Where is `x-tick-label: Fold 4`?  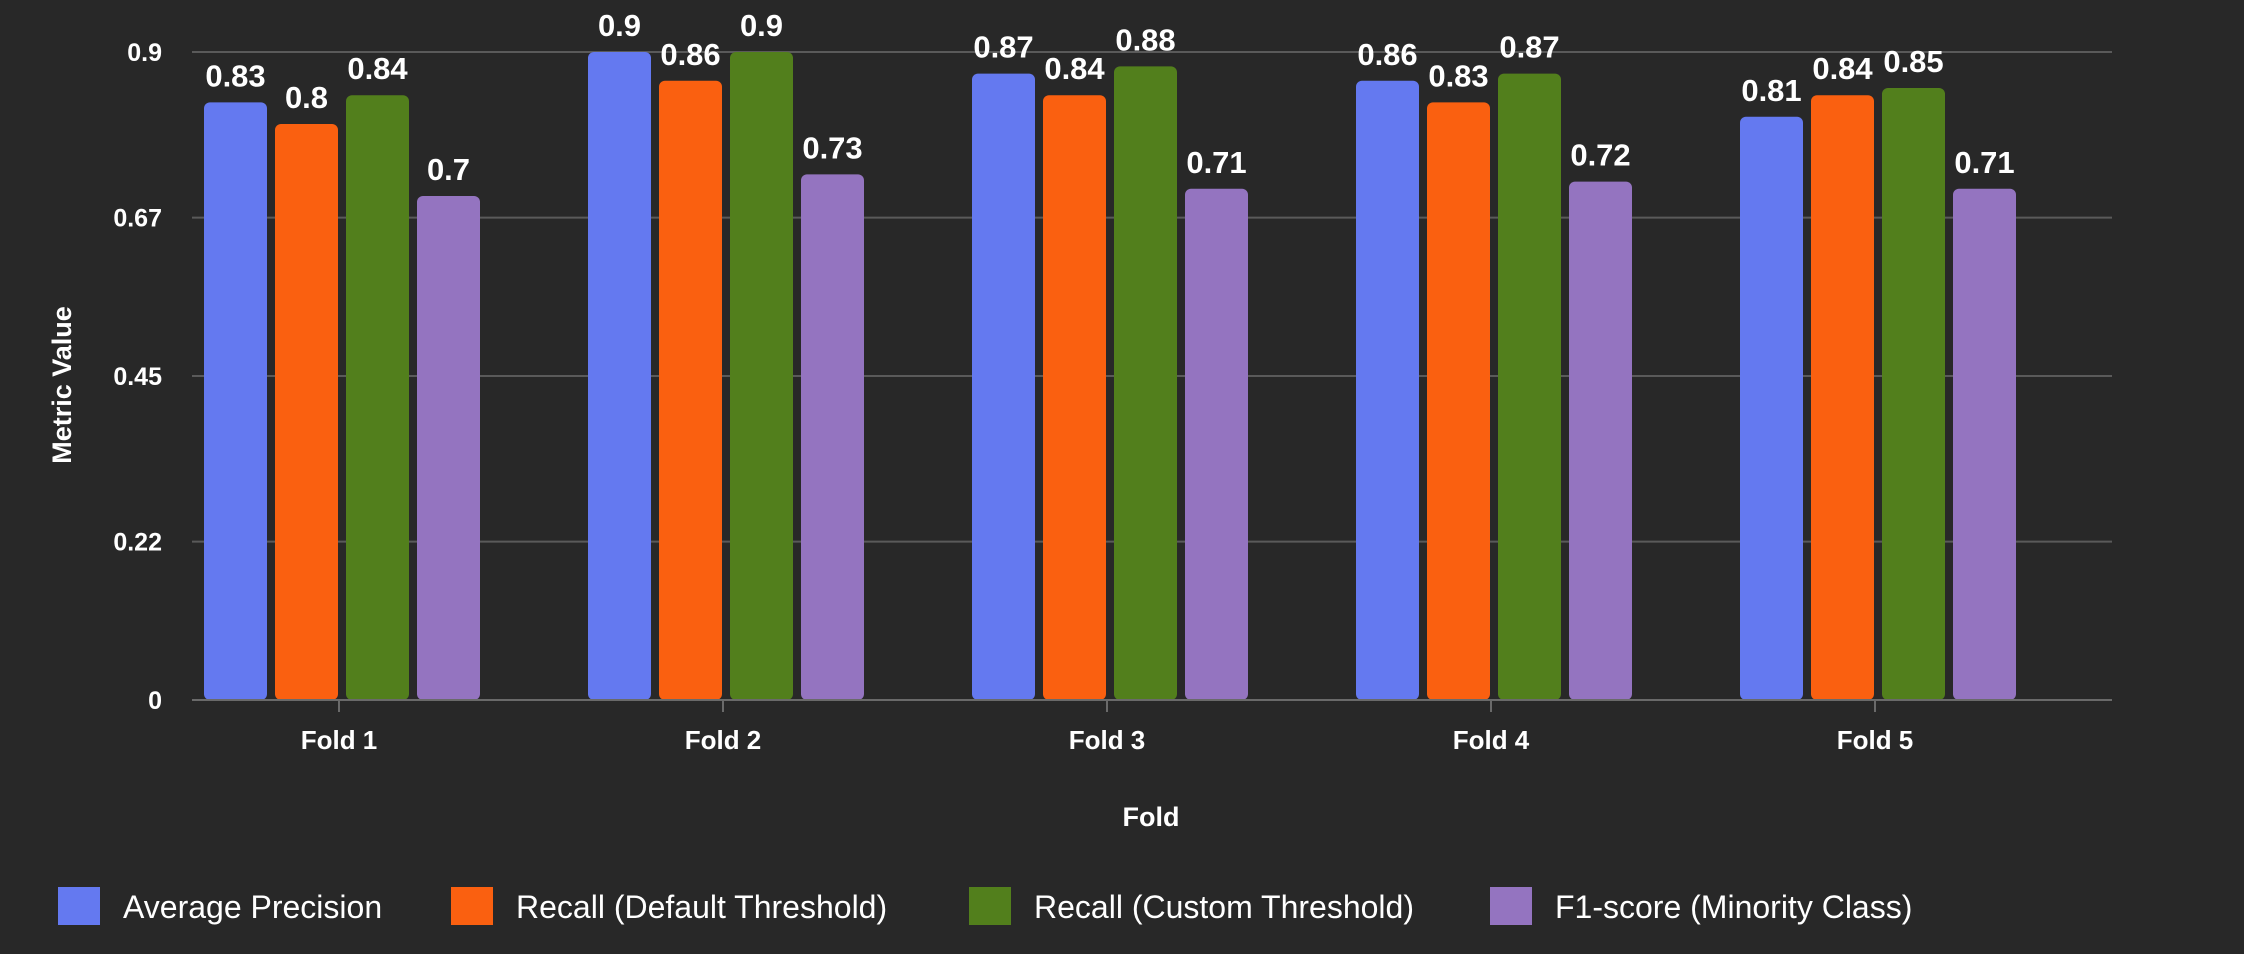 x-tick-label: Fold 4 is located at coordinates (1491, 740).